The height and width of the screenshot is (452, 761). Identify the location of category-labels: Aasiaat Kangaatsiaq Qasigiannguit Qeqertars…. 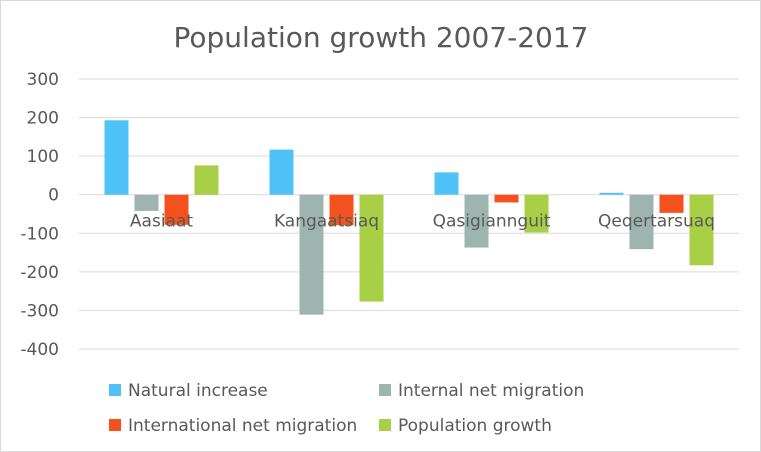
(422, 222).